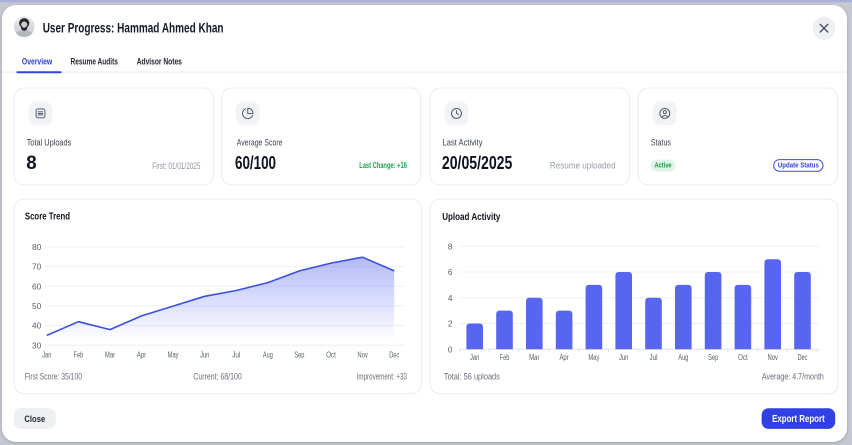 This screenshot has width=852, height=445. What do you see at coordinates (450, 324) in the screenshot?
I see `svg-text: 2` at bounding box center [450, 324].